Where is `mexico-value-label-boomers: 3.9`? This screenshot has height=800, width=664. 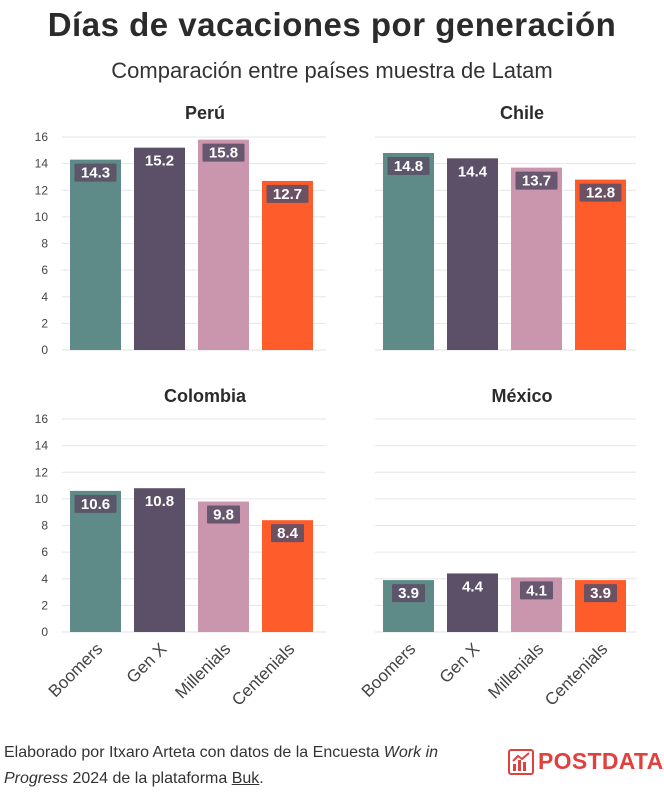 mexico-value-label-boomers: 3.9 is located at coordinates (408, 593).